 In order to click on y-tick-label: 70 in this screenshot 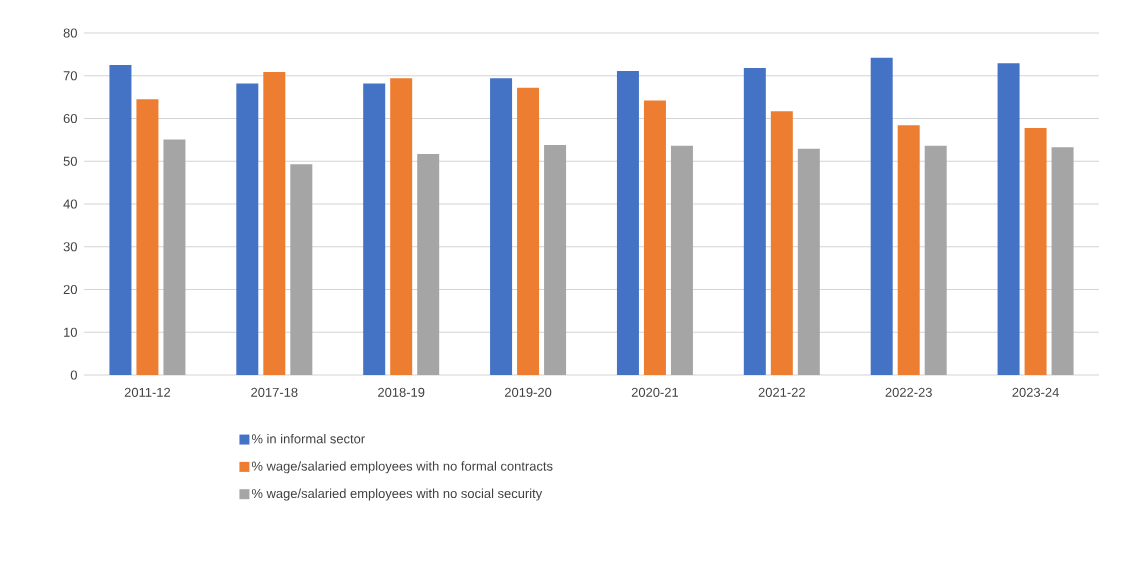, I will do `click(70, 76)`.